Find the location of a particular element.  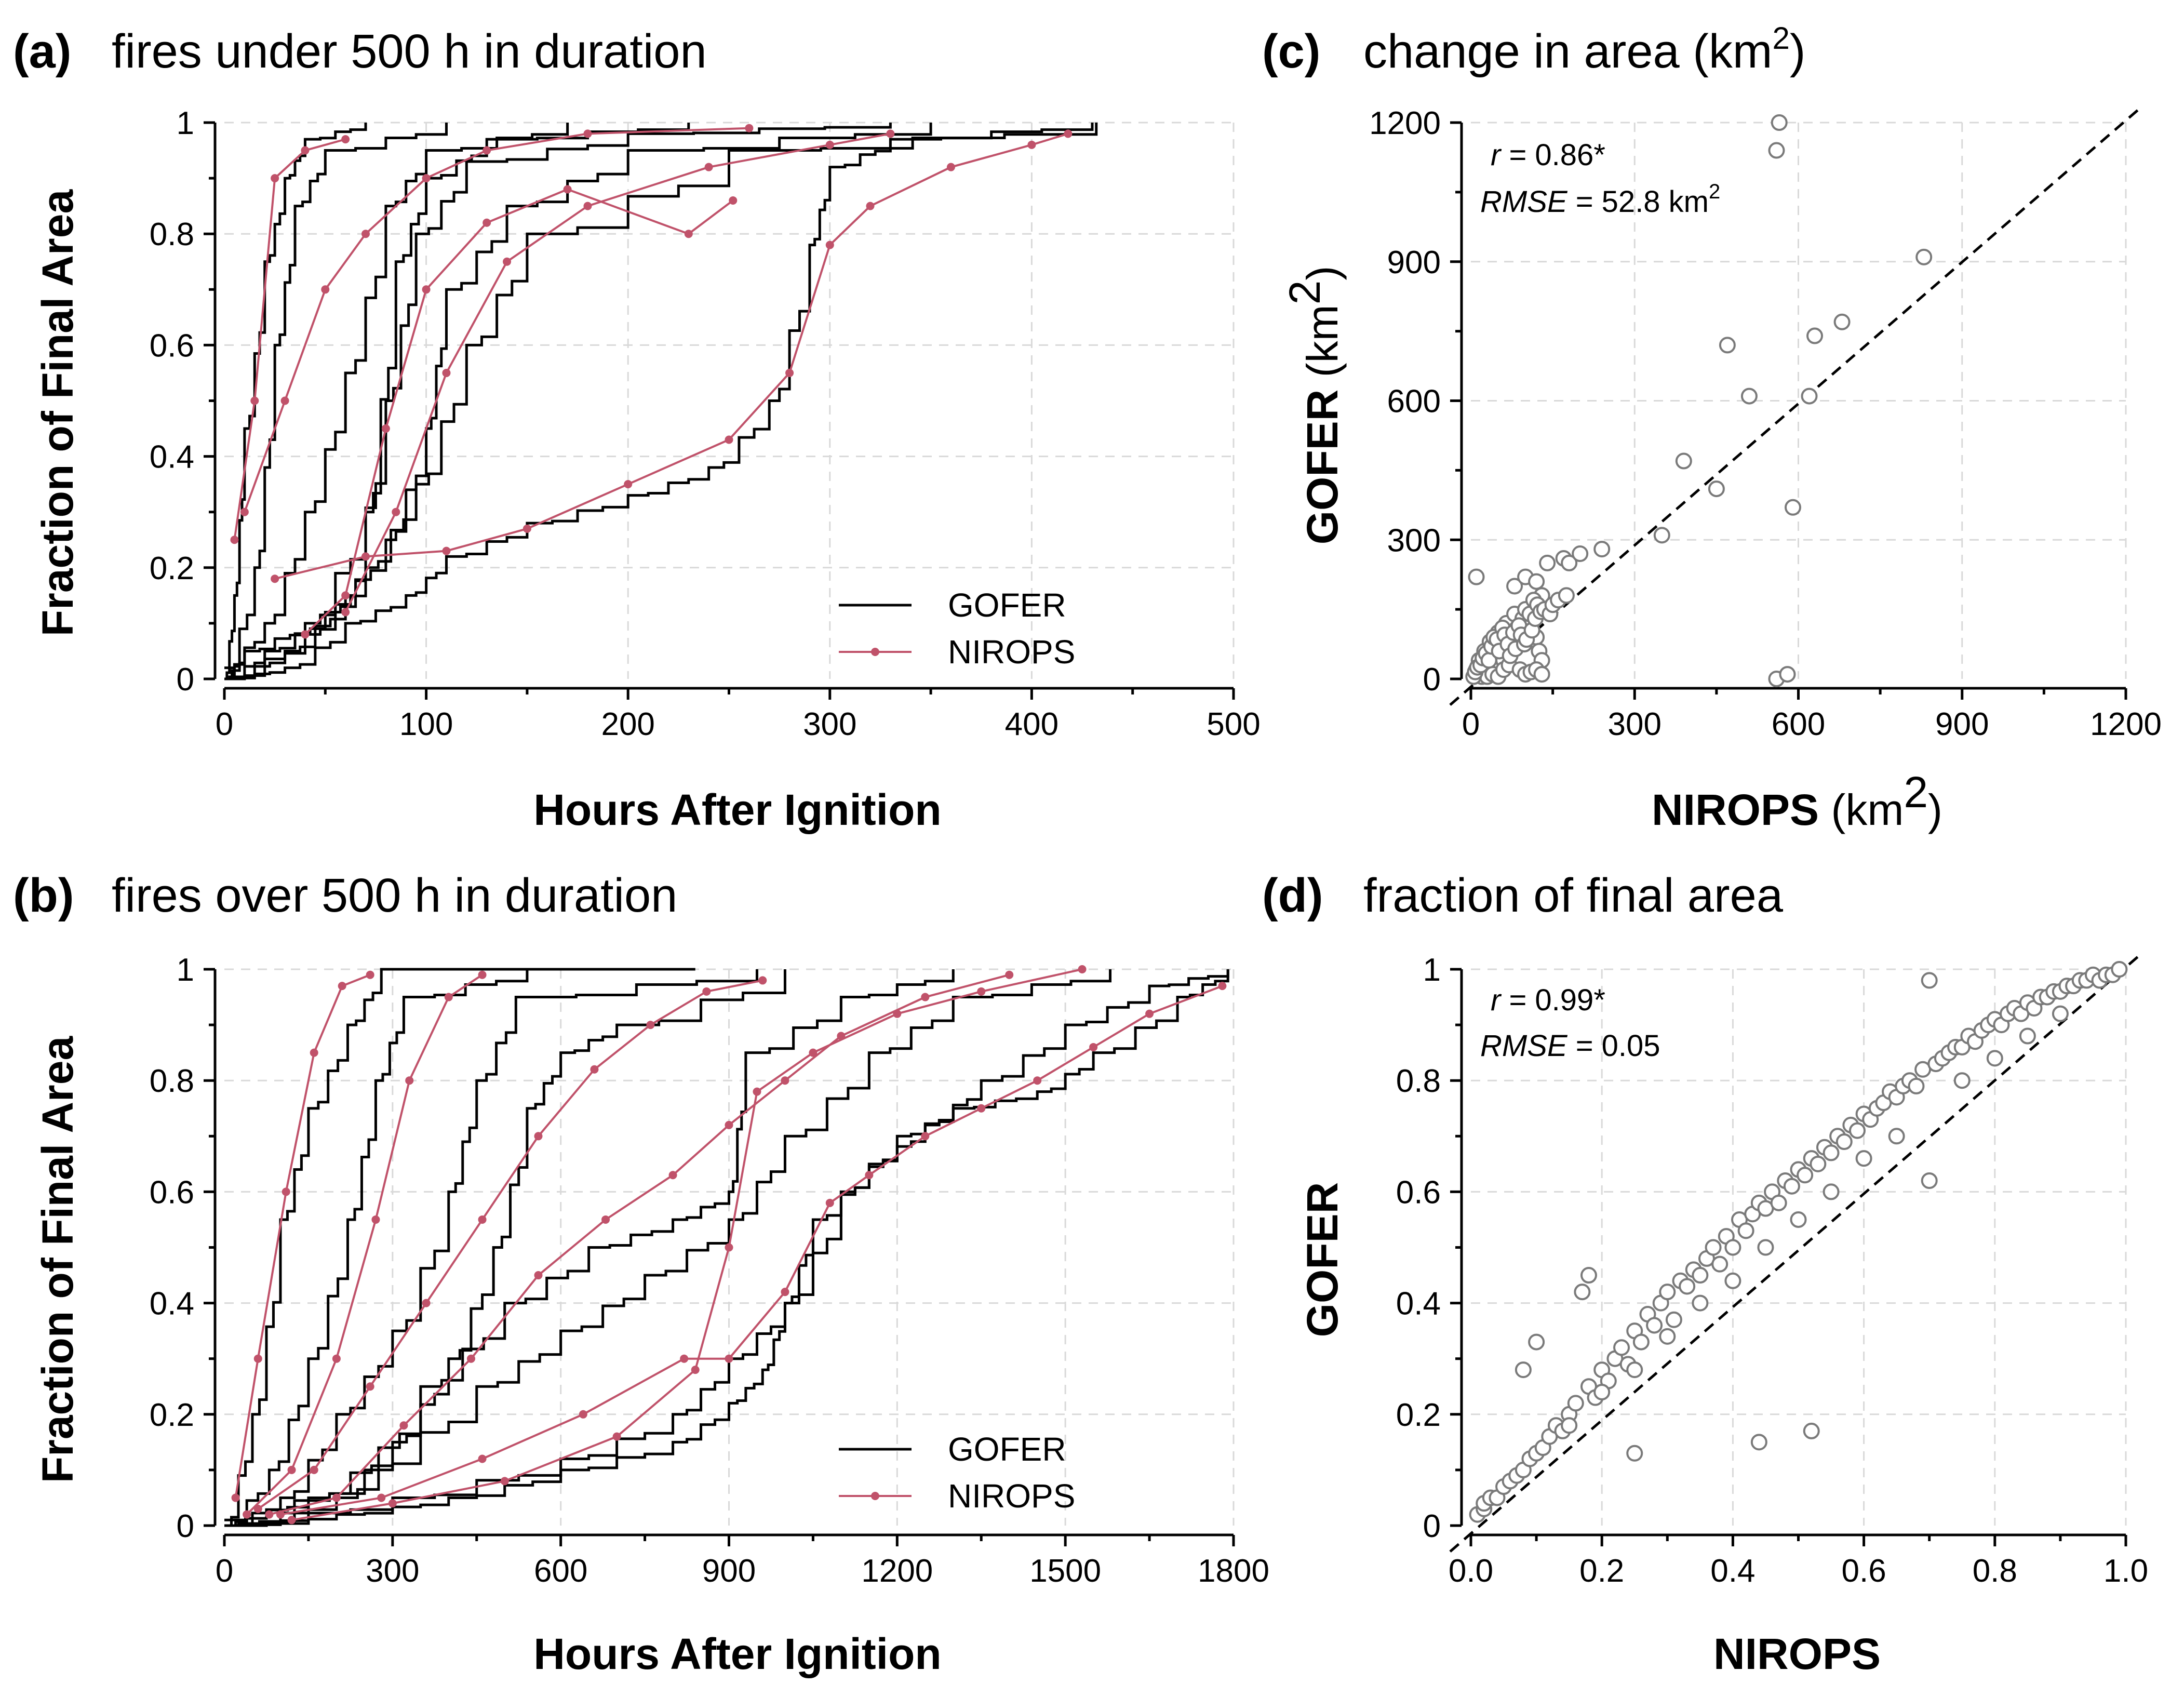

panel-c-xlabel-close: ) is located at coordinates (1935, 810).